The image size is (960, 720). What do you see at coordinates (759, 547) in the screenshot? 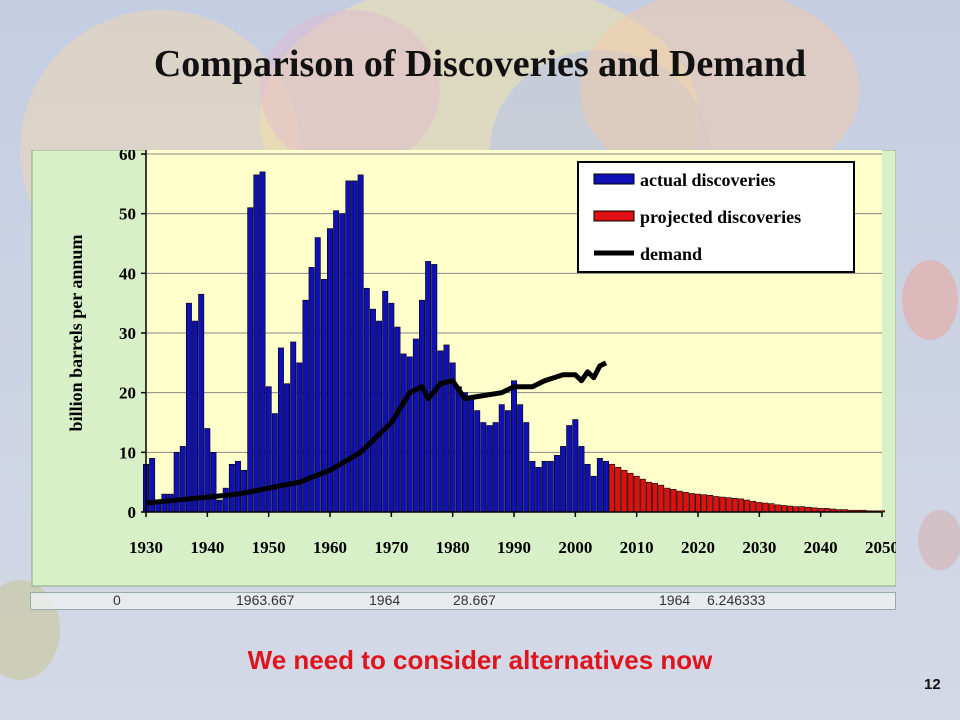
I see `x-tick-label: 2030` at bounding box center [759, 547].